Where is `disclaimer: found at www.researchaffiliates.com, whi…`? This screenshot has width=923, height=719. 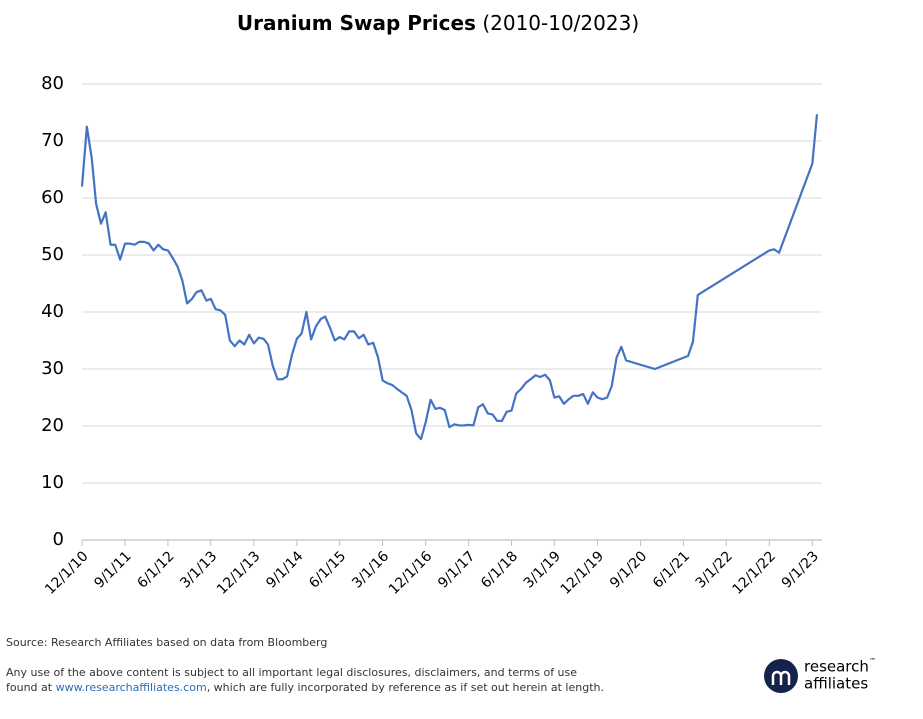
disclaimer: found at www.researchaffiliates.com, whi… is located at coordinates (305, 687).